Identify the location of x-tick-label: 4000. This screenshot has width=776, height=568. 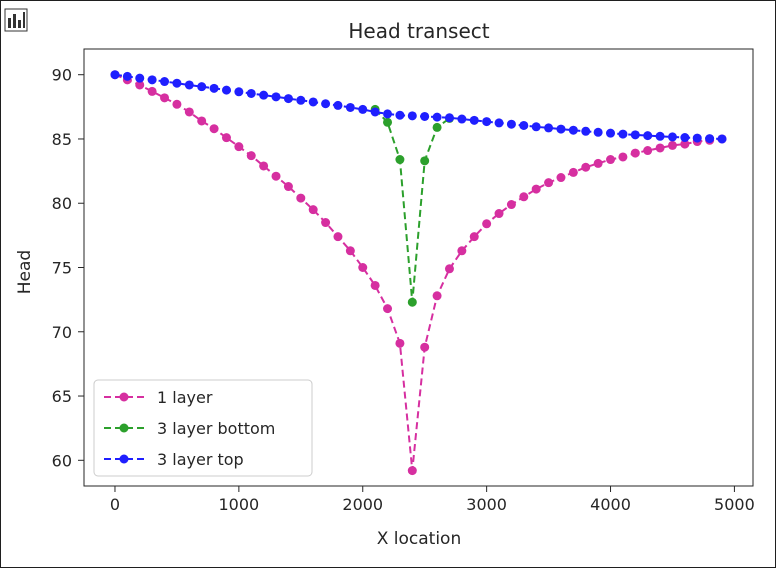
(610, 504).